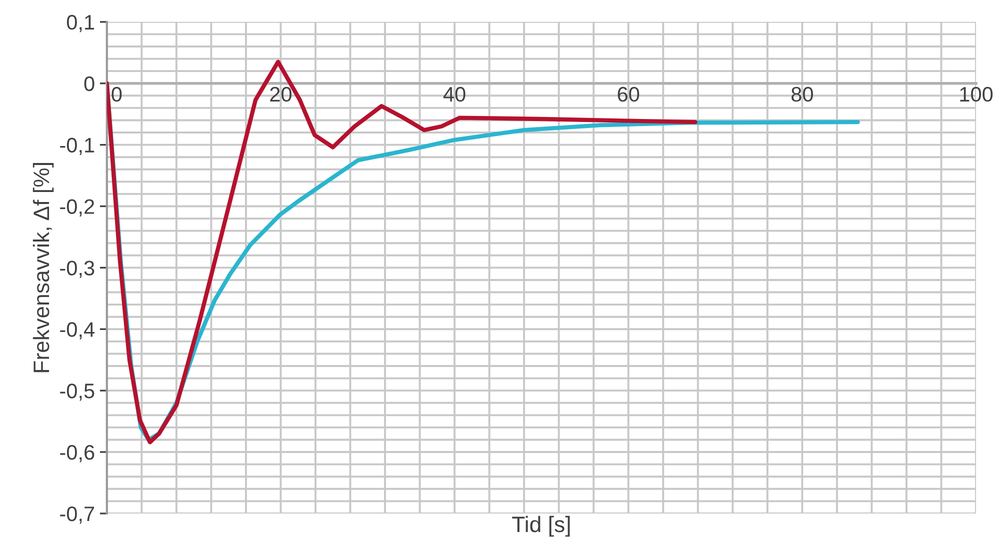 The image size is (999, 548). I want to click on y-tick-label: -0,3, so click(77, 269).